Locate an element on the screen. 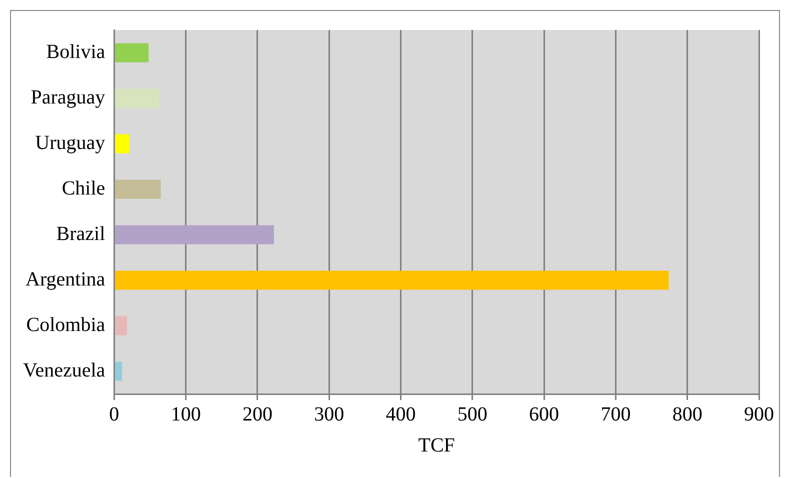 The image size is (789, 478). y-tick-label: Chile is located at coordinates (84, 189).